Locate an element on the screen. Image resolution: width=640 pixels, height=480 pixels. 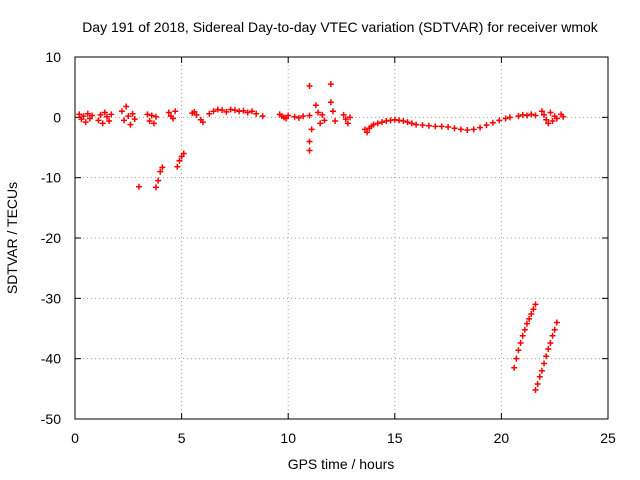
y-tick-label: -40 is located at coordinates (51, 359).